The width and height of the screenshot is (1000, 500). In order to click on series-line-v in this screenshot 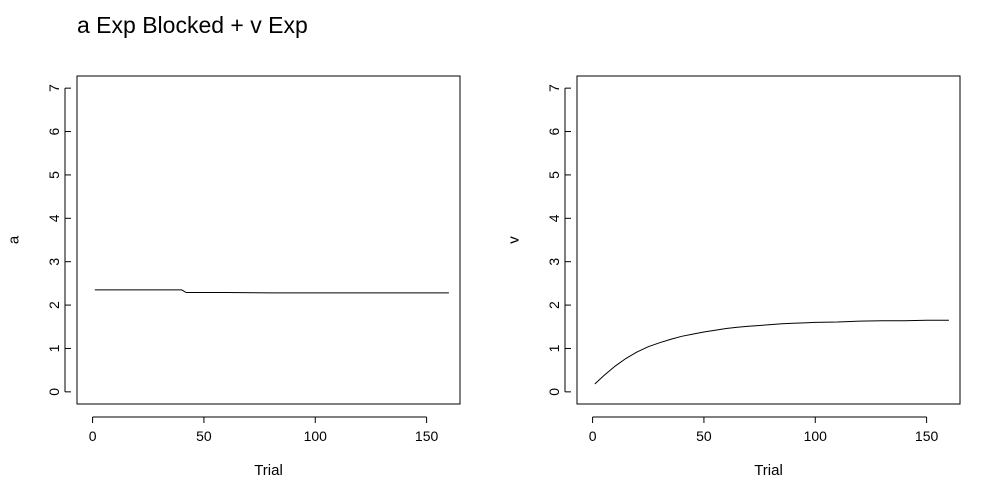, I will do `click(771, 352)`.